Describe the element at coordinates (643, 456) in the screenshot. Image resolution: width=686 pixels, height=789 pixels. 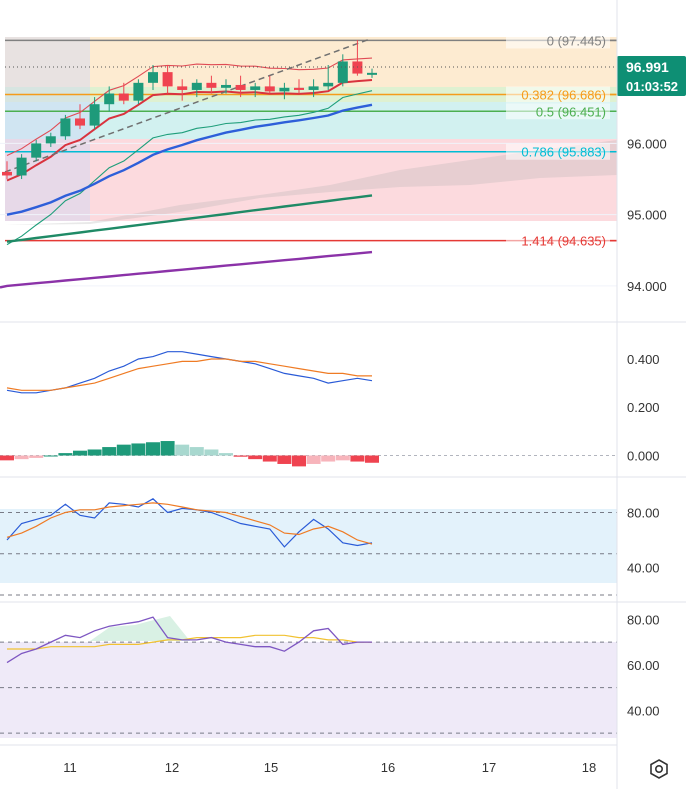
I see `macd-tick-label: 0.000` at that location.